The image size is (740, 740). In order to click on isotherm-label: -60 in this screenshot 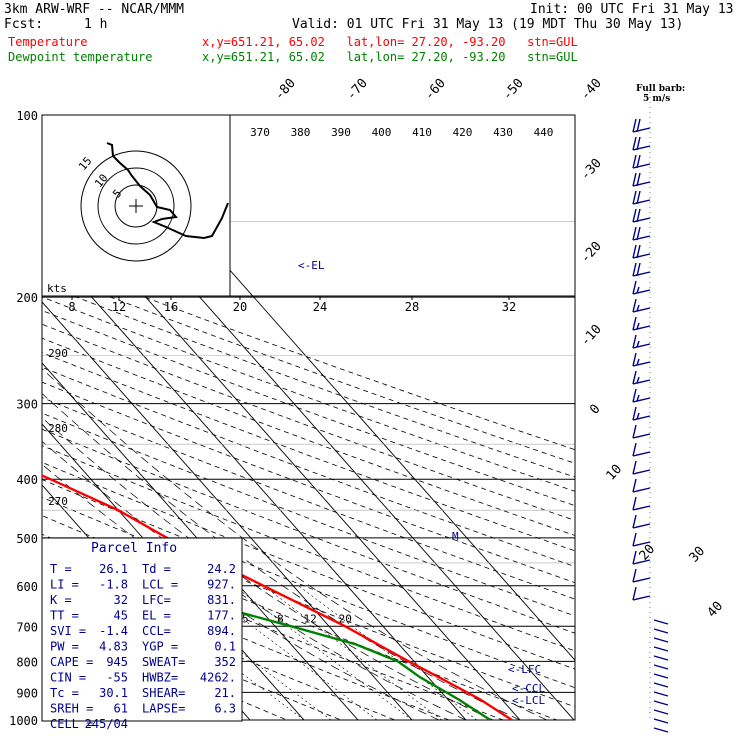, I will do `click(435, 89)`.